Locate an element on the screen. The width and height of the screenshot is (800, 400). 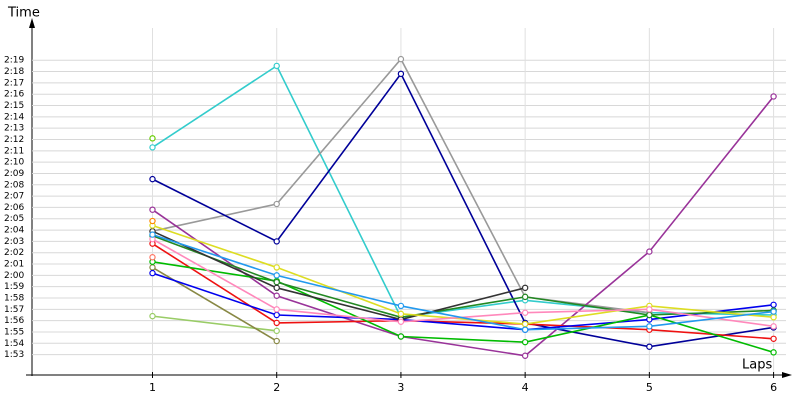
x-tick-label: 4 is located at coordinates (525, 387).